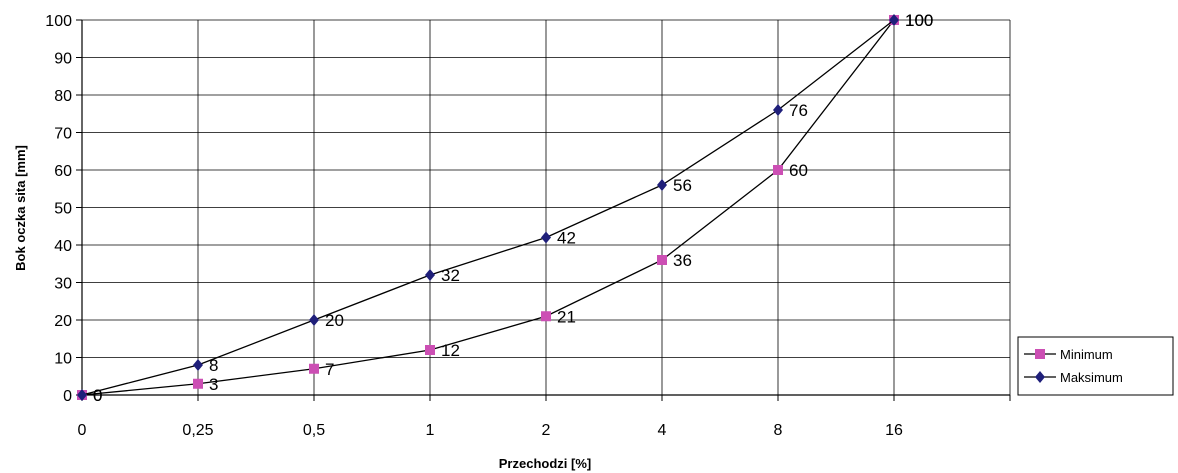 The image size is (1178, 473). I want to click on data-label: 7, so click(329, 369).